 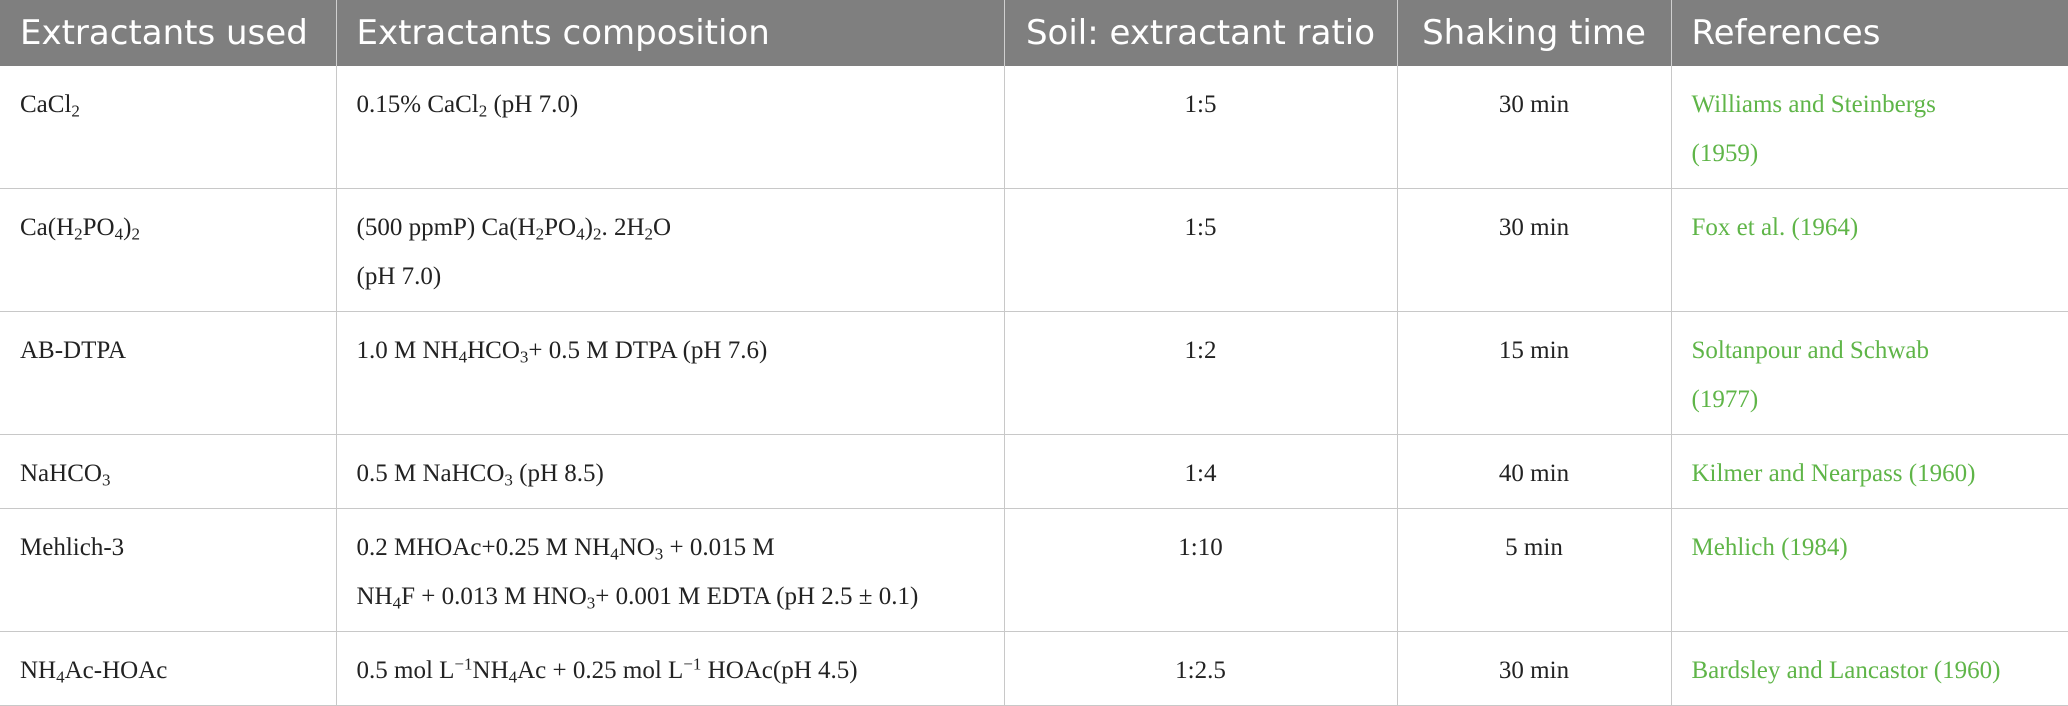 I want to click on reference-link: Fox et al. (1964), so click(x=1775, y=227).